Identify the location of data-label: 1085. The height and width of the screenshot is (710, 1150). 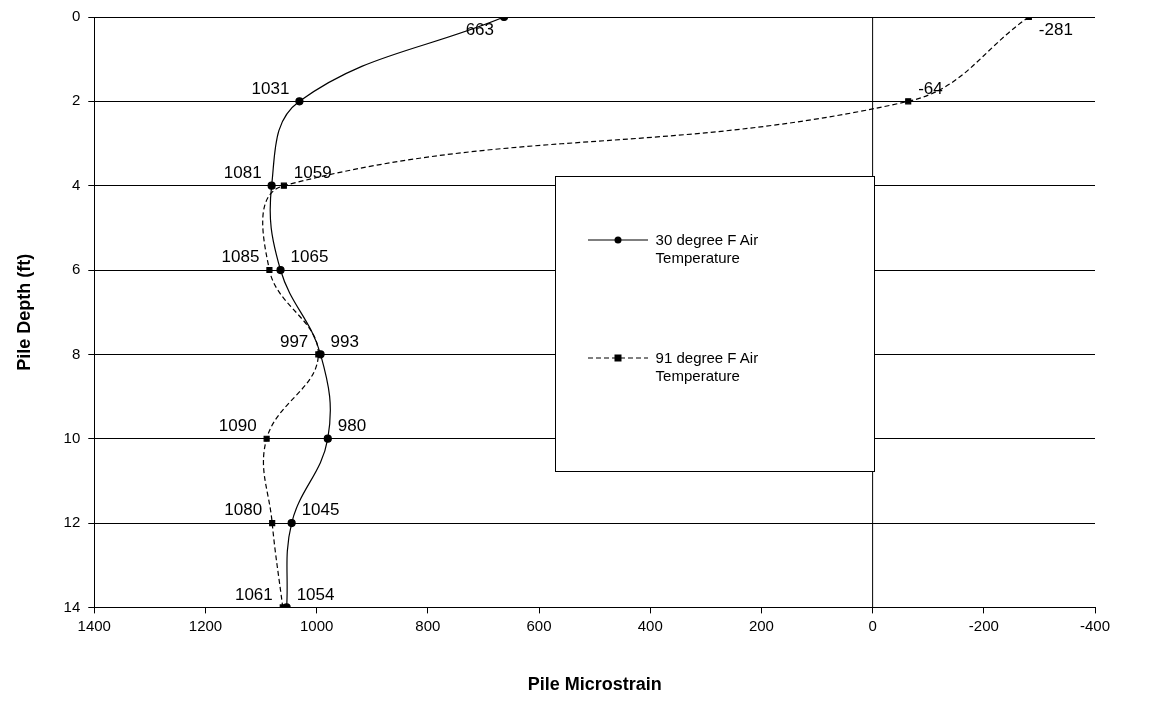
(240, 257).